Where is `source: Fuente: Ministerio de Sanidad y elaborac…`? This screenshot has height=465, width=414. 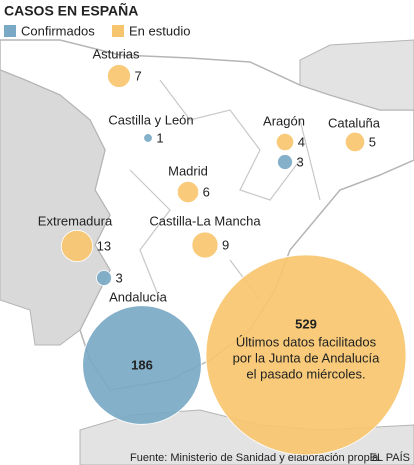
source: Fuente: Ministerio de Sanidad y elaborac… is located at coordinates (255, 458).